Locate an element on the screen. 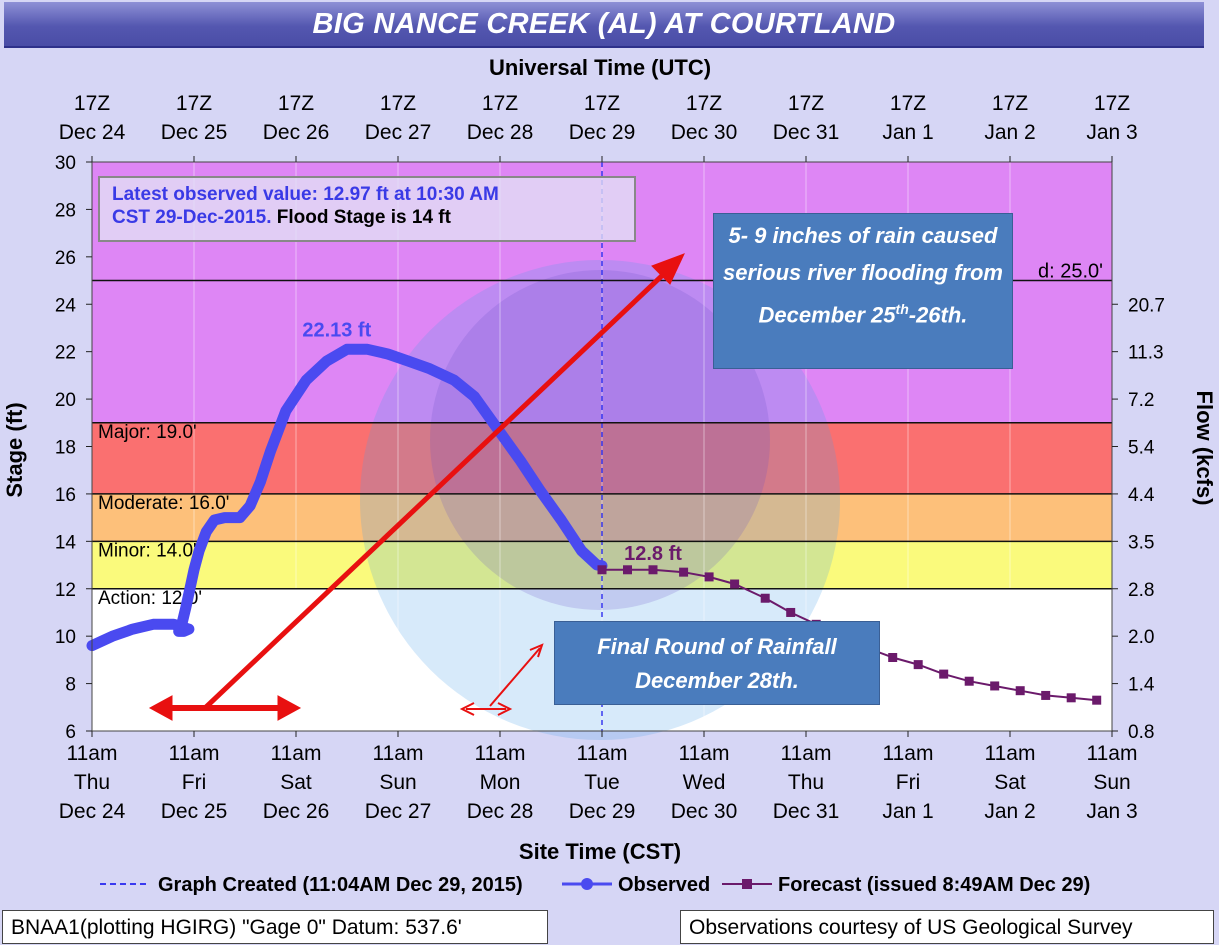  bottom-tick-day: Tue is located at coordinates (601, 782).